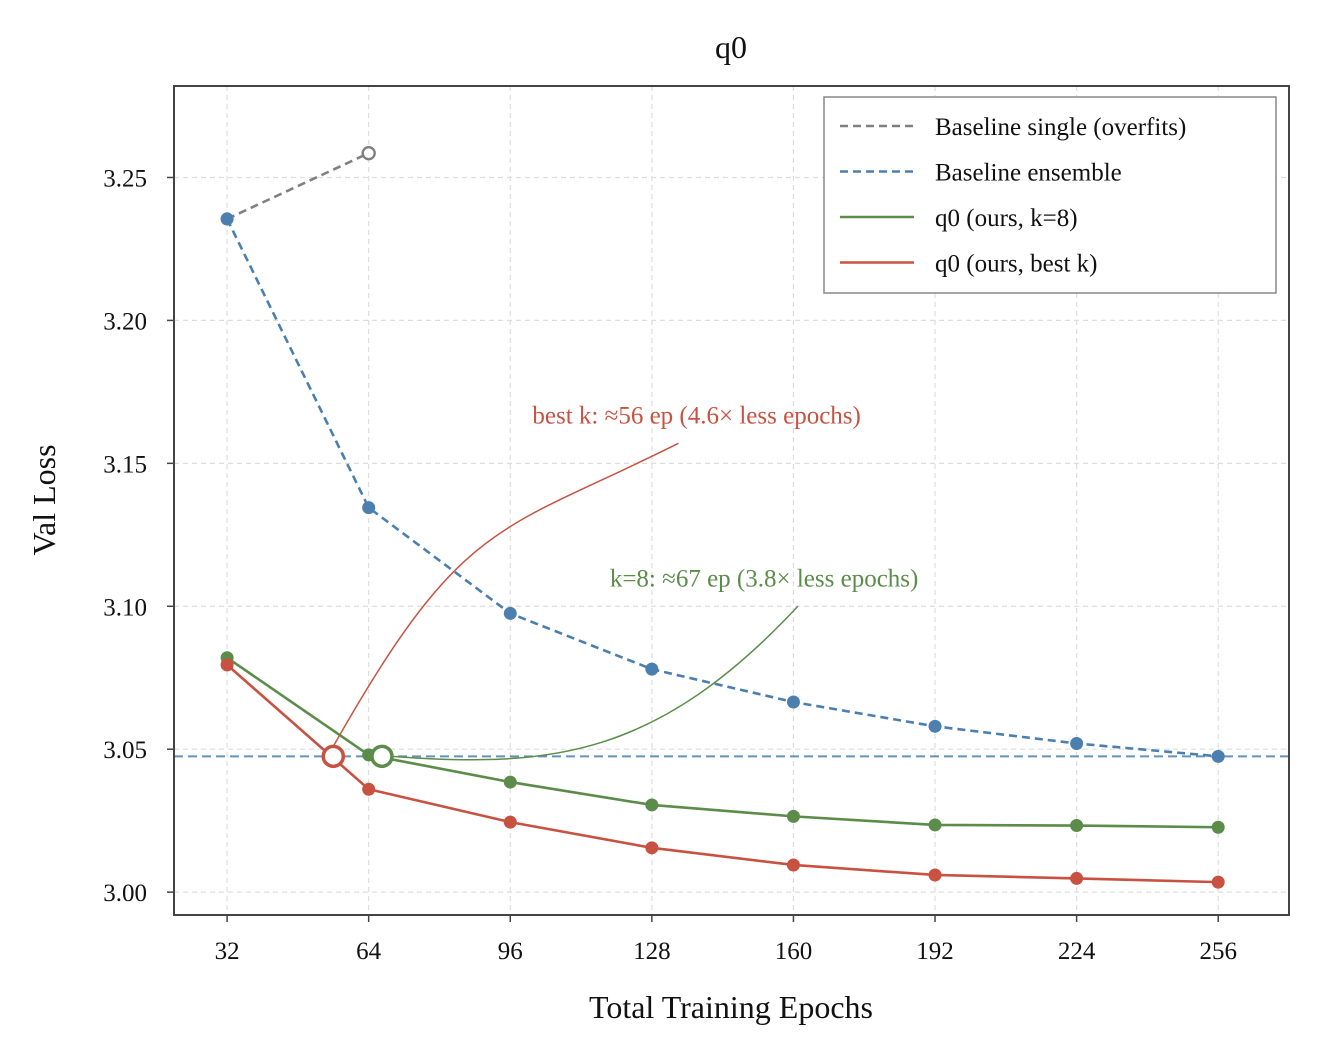  I want to click on x-tick-label: 224, so click(1077, 951).